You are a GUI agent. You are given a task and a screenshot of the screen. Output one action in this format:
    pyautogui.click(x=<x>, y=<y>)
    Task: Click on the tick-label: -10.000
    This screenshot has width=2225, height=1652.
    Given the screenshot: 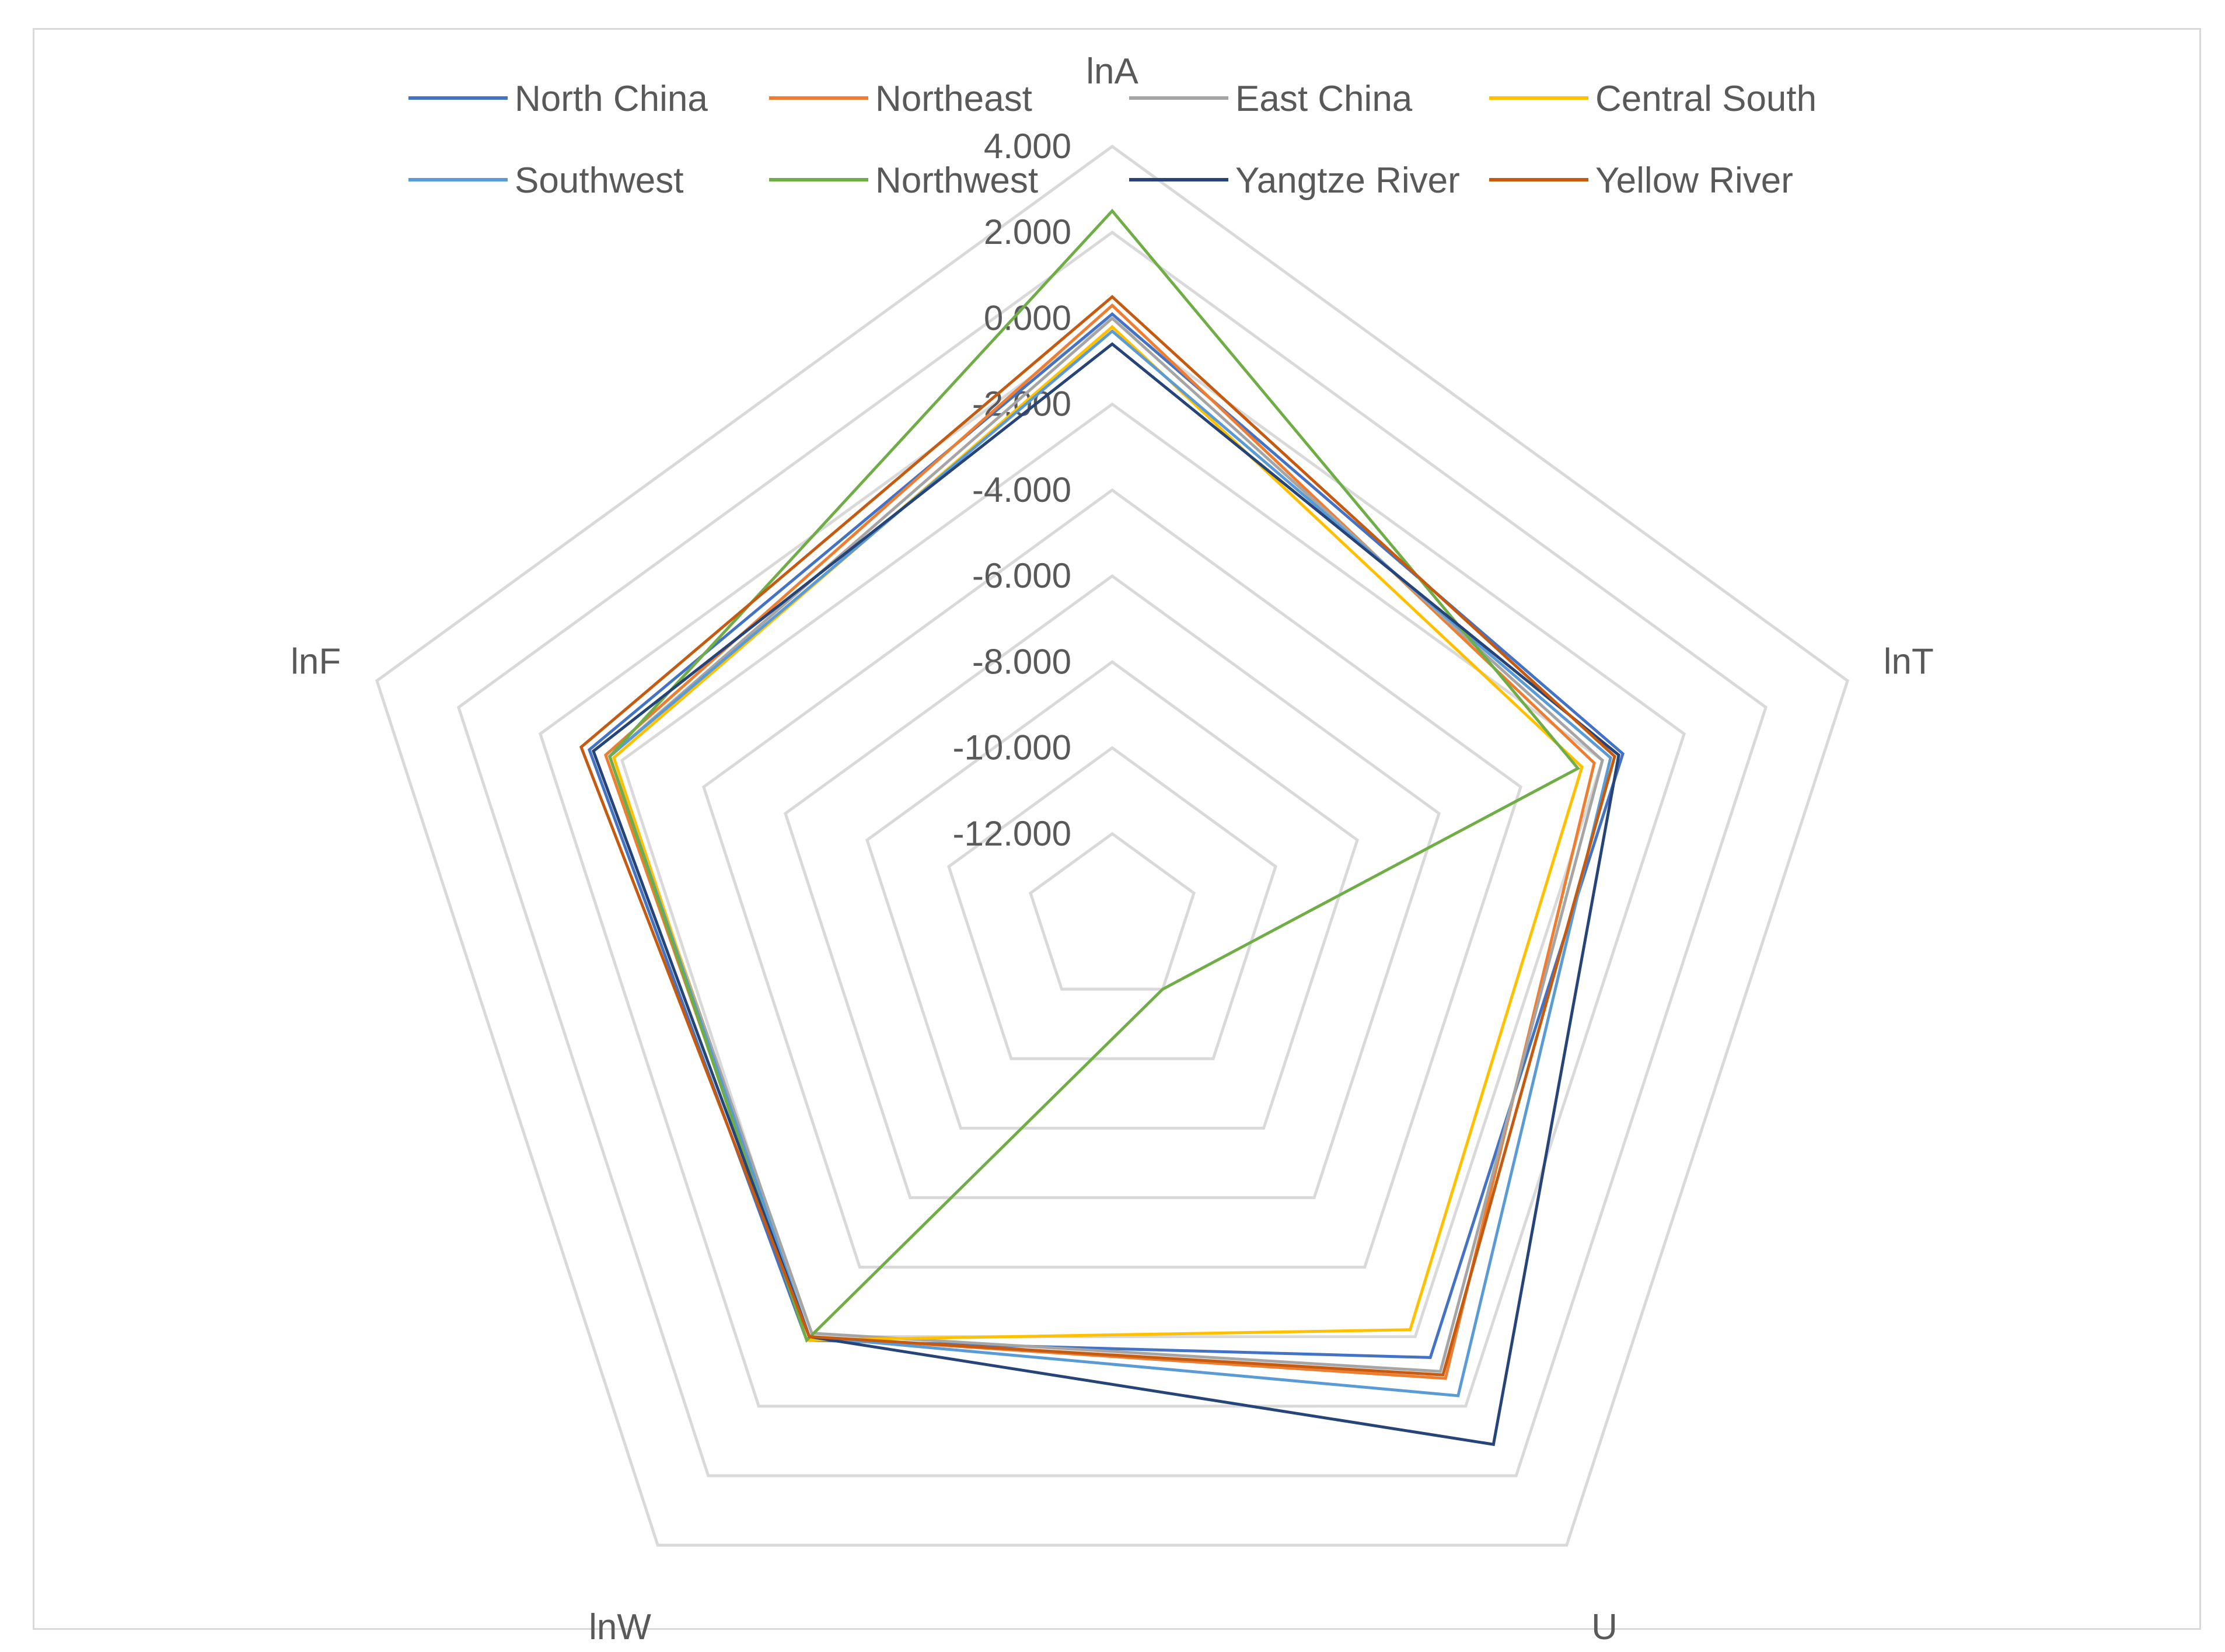 What is the action you would take?
    pyautogui.click(x=1012, y=748)
    